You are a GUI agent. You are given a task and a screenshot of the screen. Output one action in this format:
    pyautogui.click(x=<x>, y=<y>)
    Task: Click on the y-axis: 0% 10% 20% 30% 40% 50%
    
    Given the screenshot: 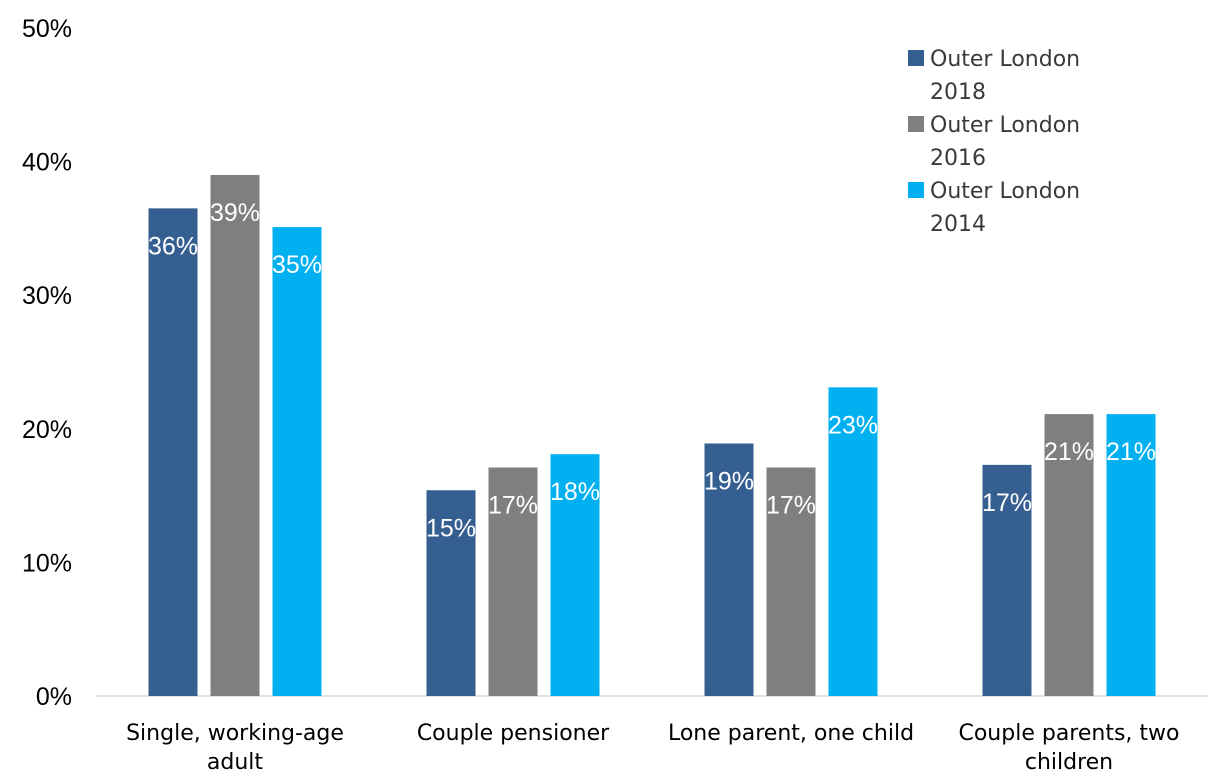 What is the action you would take?
    pyautogui.click(x=47, y=363)
    